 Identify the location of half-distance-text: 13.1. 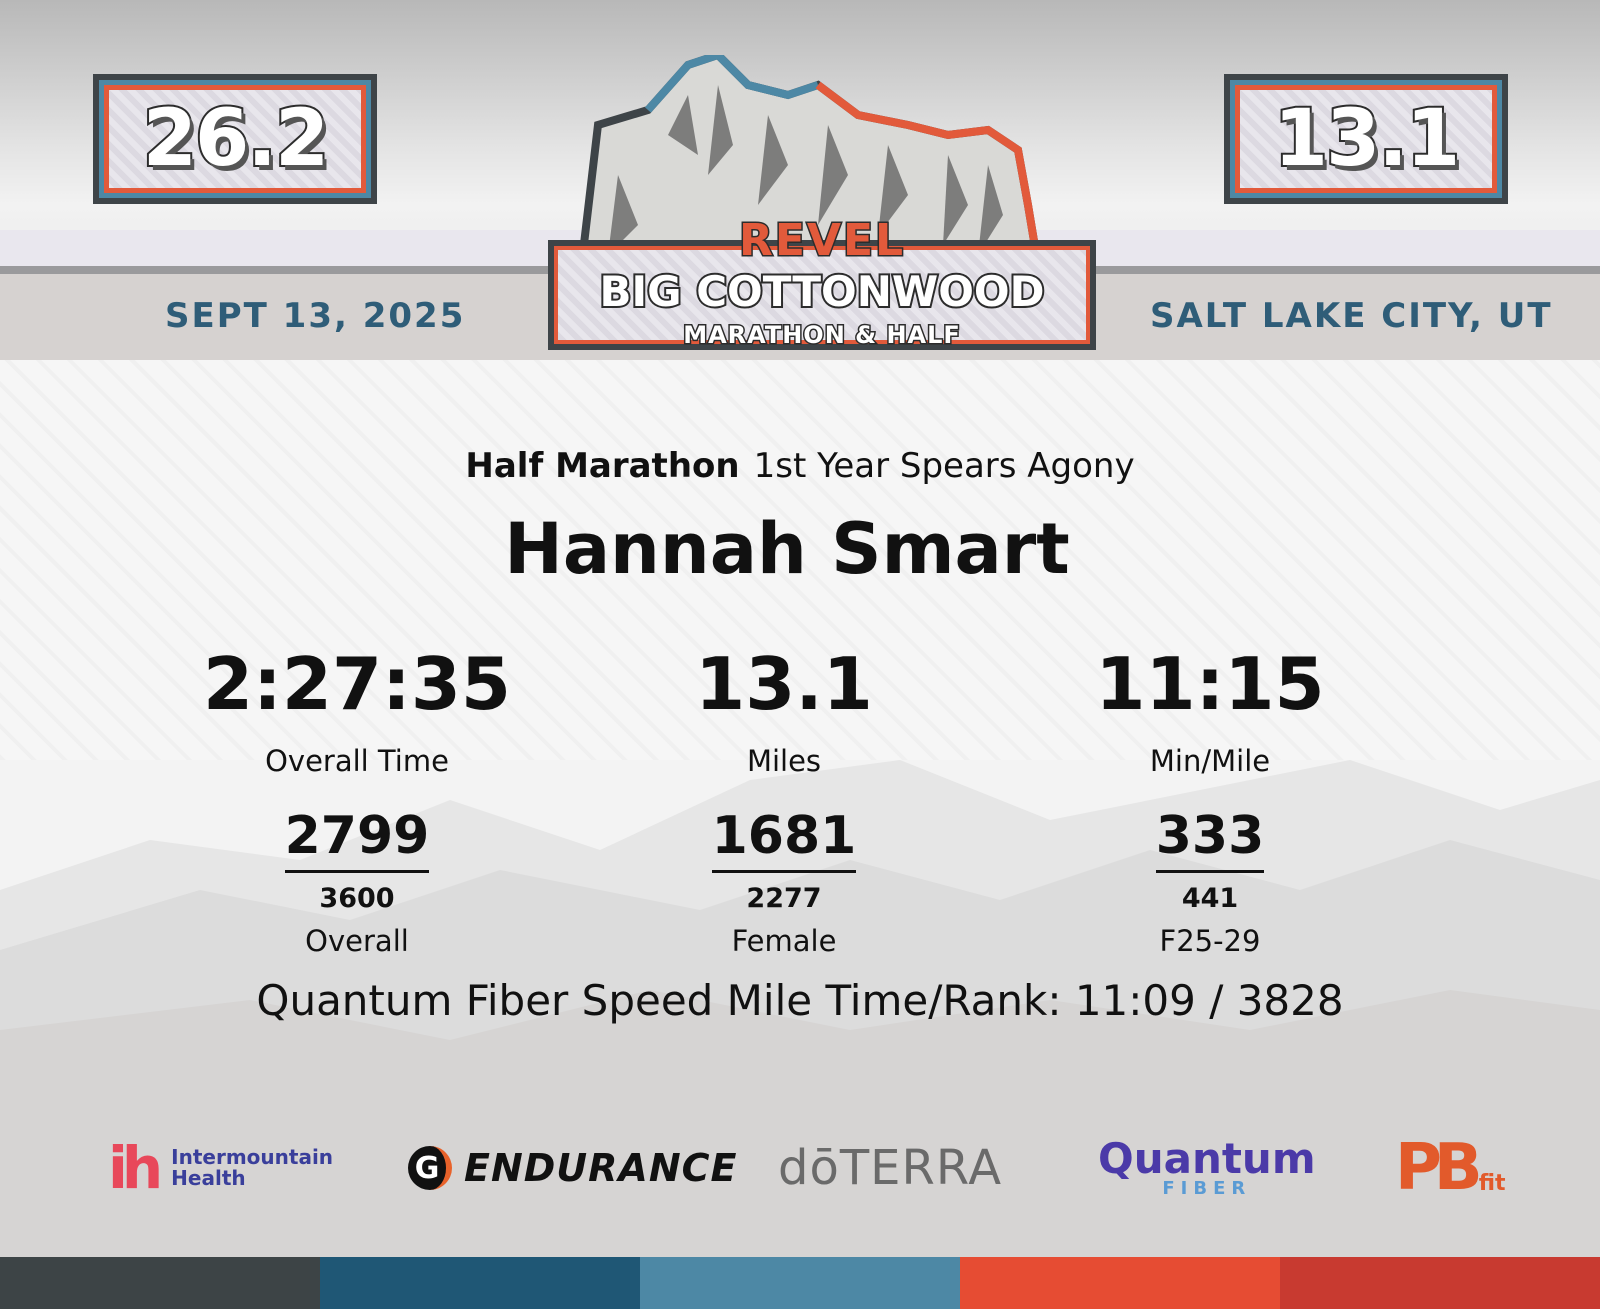
(1367, 139).